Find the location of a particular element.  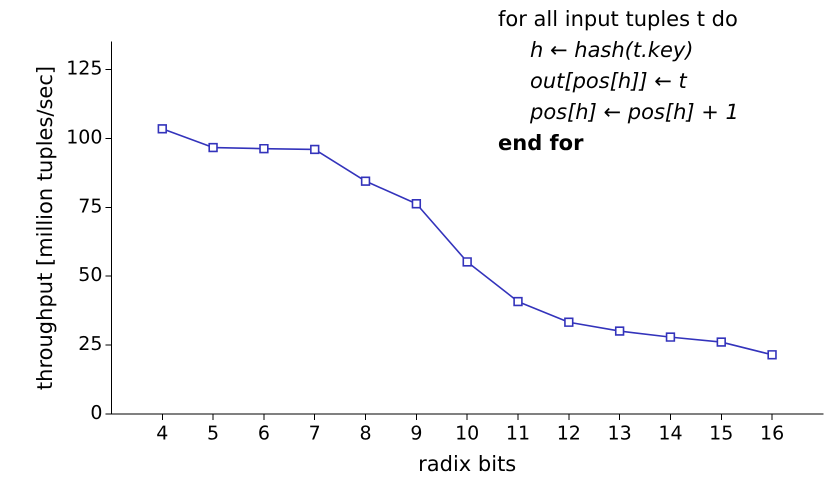

annotation: end for is located at coordinates (541, 143).